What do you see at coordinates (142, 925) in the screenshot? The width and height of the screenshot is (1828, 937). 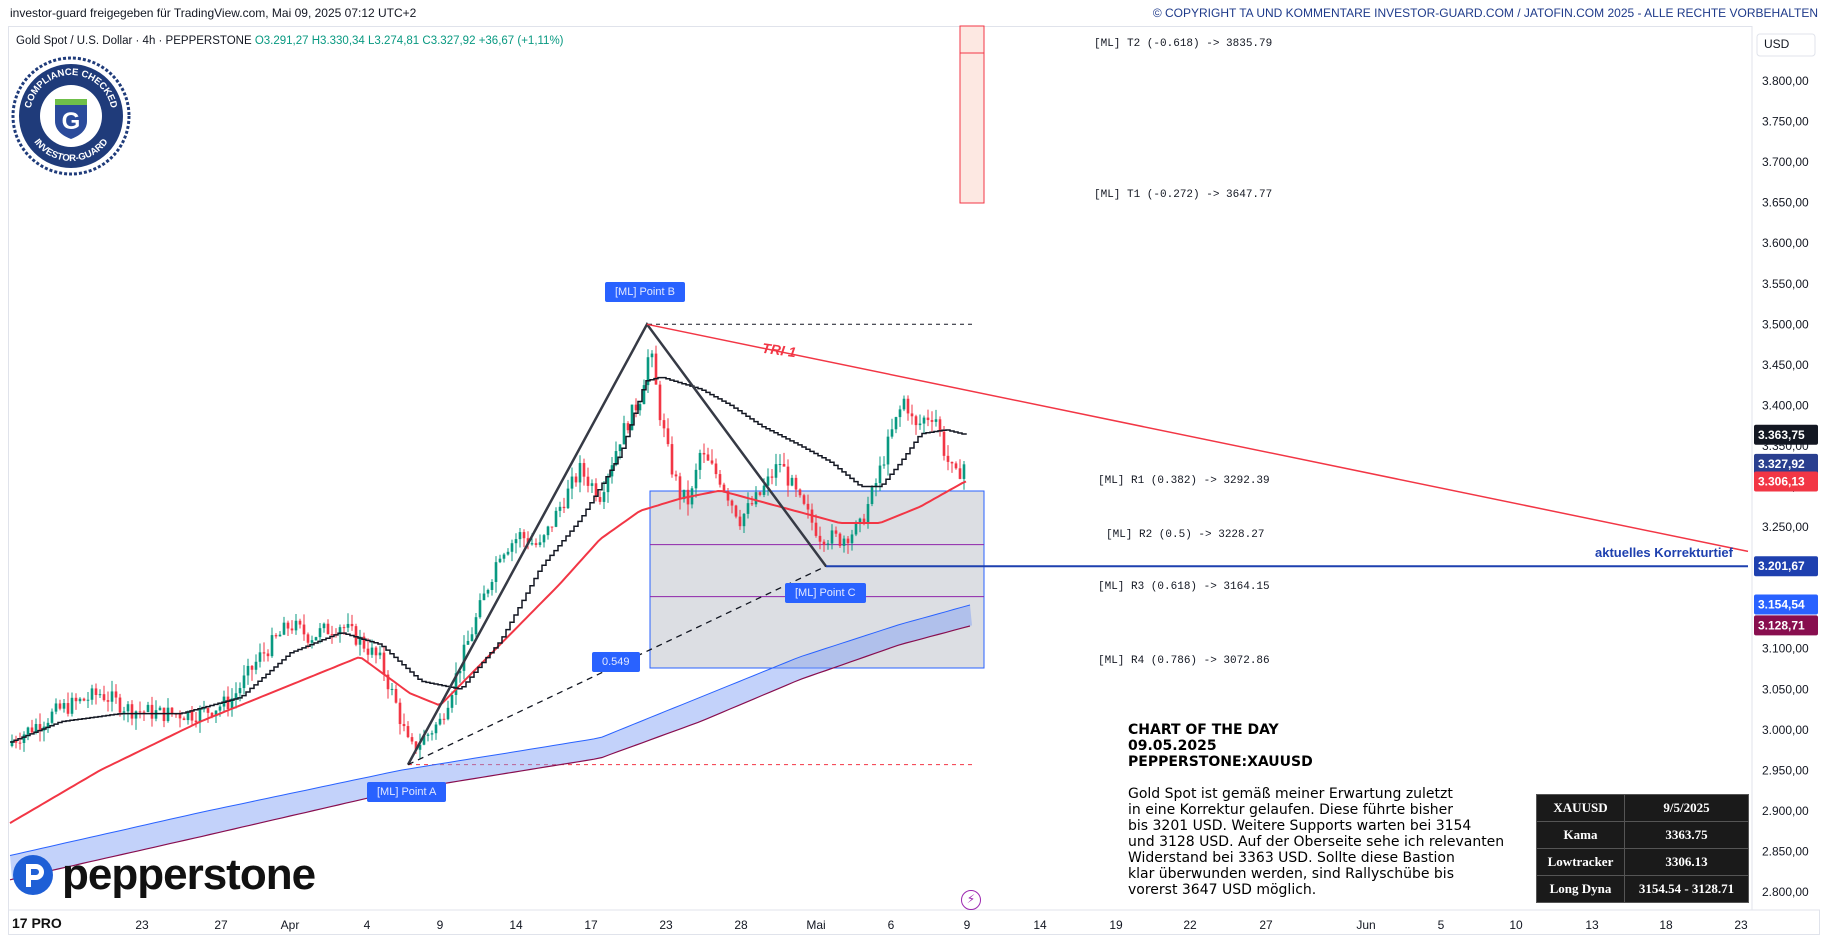 I see `x-tick-label: 23` at bounding box center [142, 925].